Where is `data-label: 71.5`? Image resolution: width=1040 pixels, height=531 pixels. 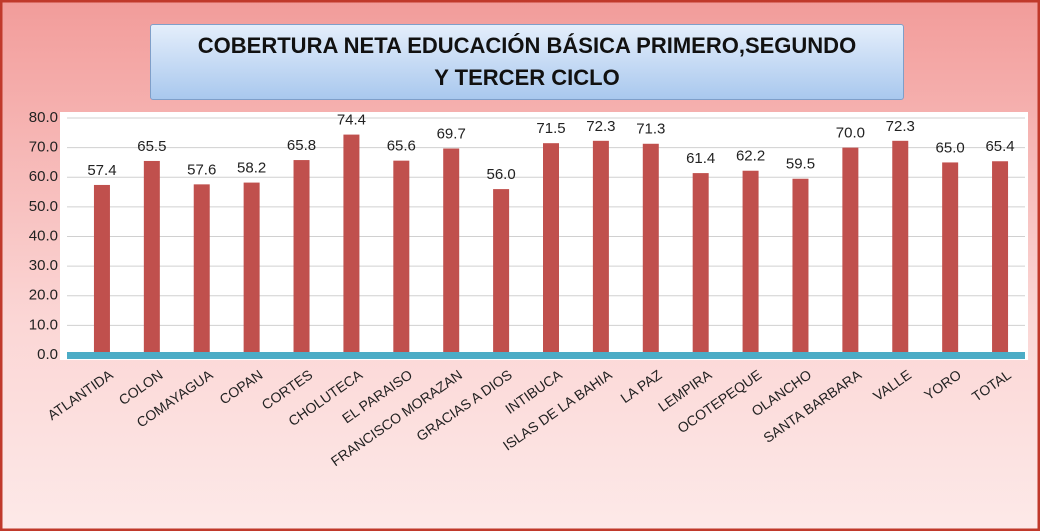 data-label: 71.5 is located at coordinates (550, 128).